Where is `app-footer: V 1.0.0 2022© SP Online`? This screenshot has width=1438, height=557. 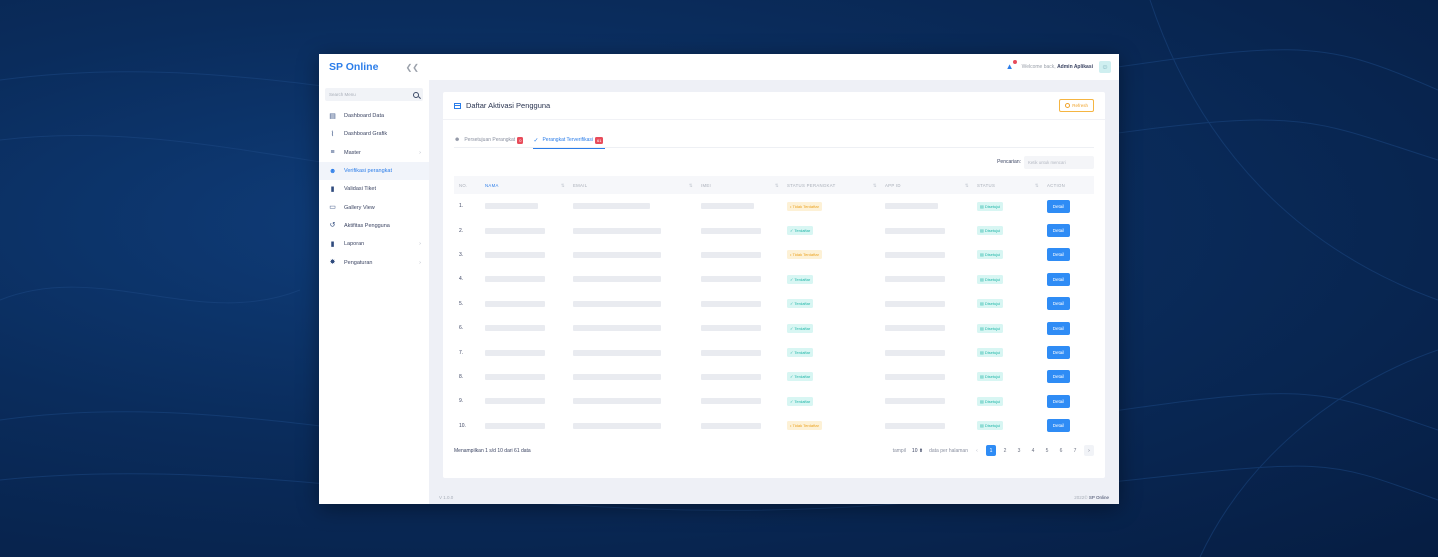 app-footer: V 1.0.0 2022© SP Online is located at coordinates (774, 497).